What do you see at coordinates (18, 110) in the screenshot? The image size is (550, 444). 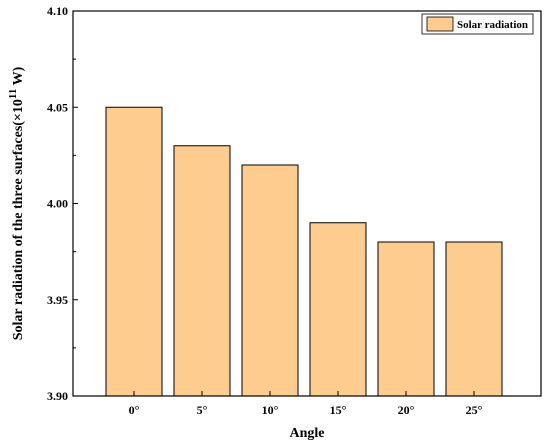 I see `y-axis-title-multiplier: ×10` at bounding box center [18, 110].